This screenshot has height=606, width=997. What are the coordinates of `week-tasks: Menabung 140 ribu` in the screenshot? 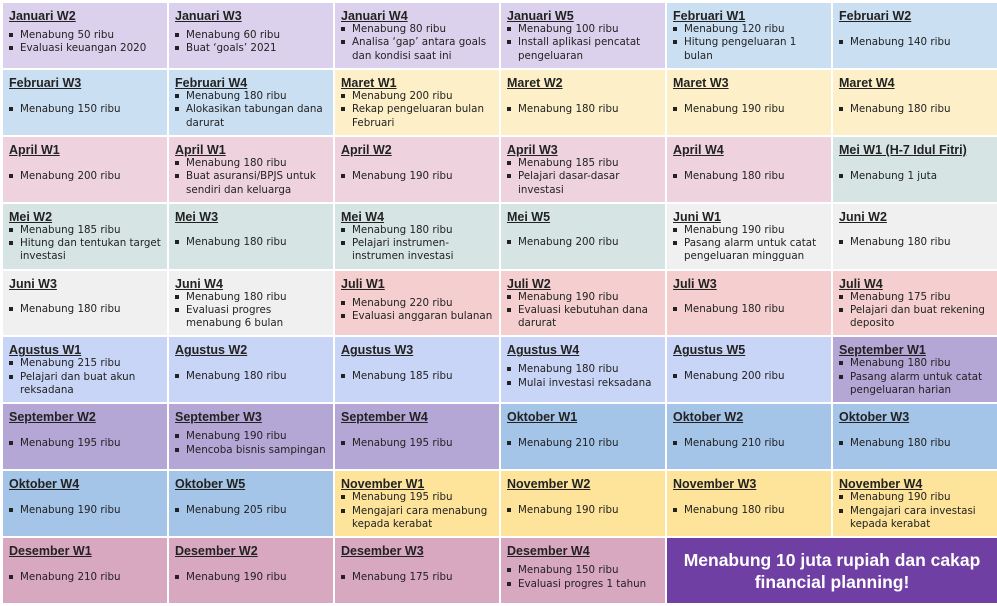 It's located at (916, 44).